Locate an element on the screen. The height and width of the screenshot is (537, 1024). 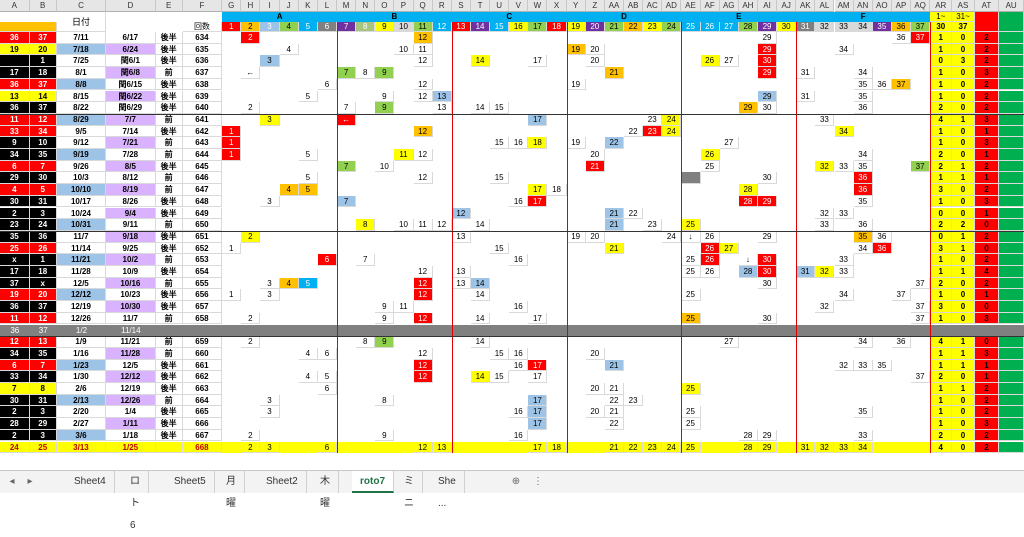
number-cell: 15 is located at coordinates (500, 377).